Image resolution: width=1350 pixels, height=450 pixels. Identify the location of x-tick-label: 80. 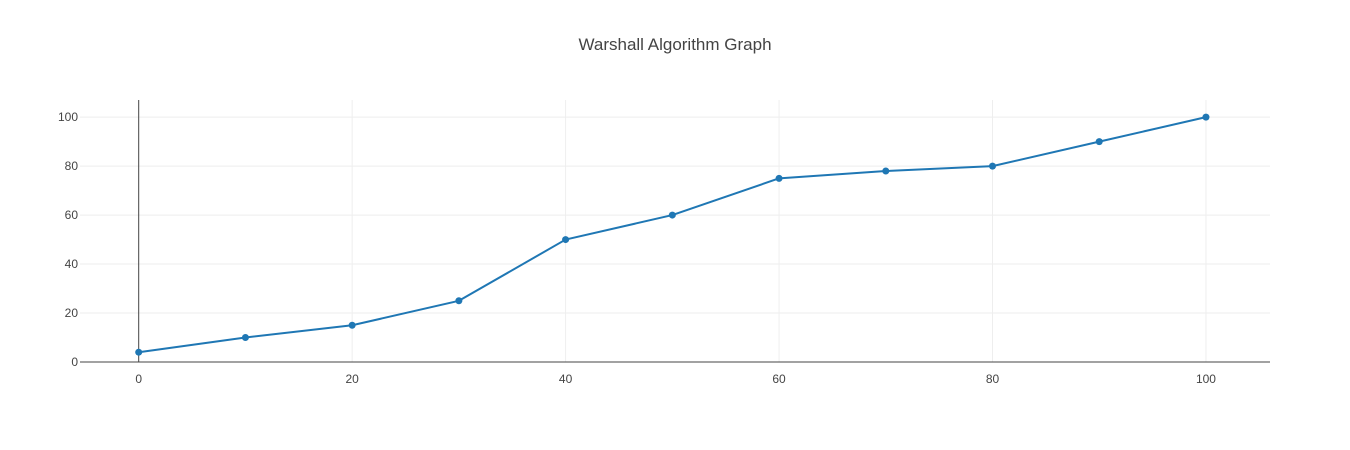
(993, 379).